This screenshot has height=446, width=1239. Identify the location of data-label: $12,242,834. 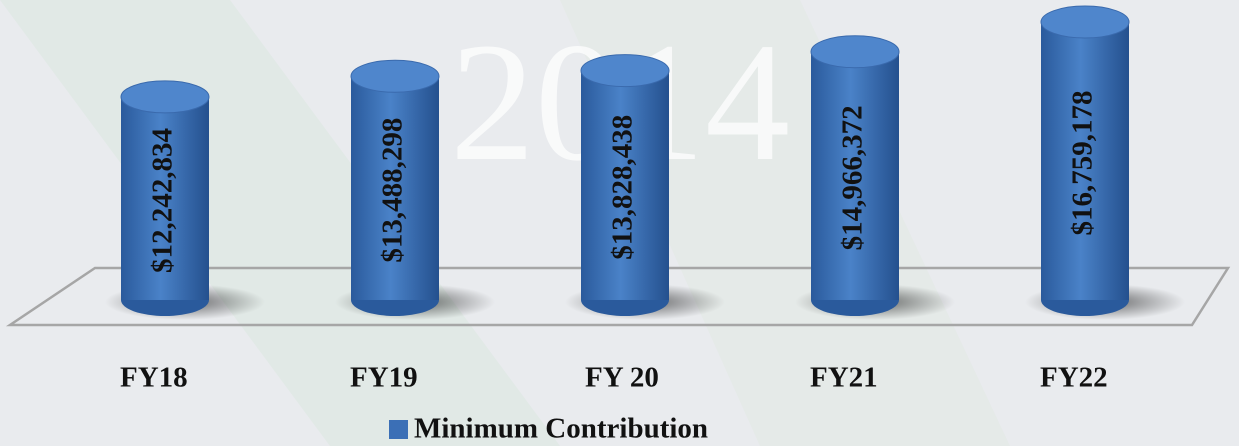
(163, 200).